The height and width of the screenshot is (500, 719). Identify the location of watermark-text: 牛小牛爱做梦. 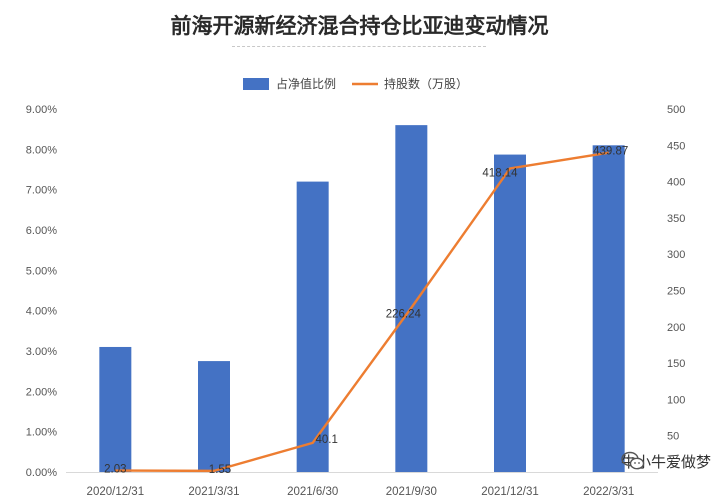
(665, 462).